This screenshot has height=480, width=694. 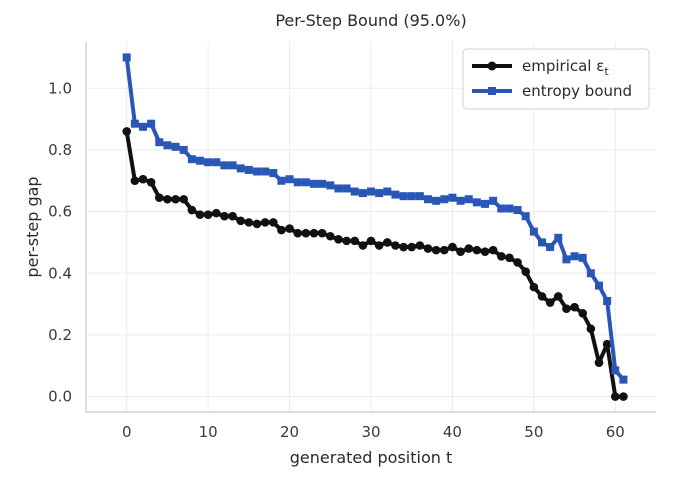 What do you see at coordinates (60, 397) in the screenshot?
I see `y-tick-label: 0.0` at bounding box center [60, 397].